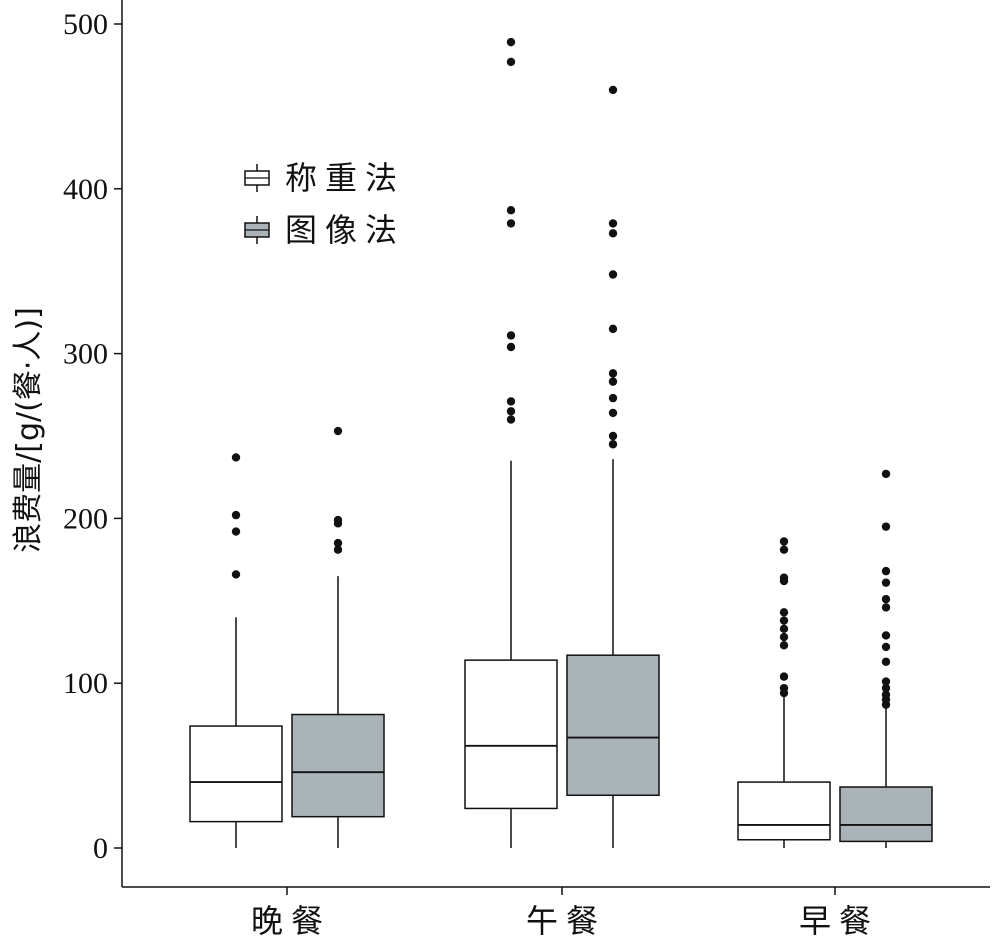 This screenshot has width=1000, height=938. I want to click on y-axis-label: 浪费量/[g/(餐·人)], so click(28, 430).